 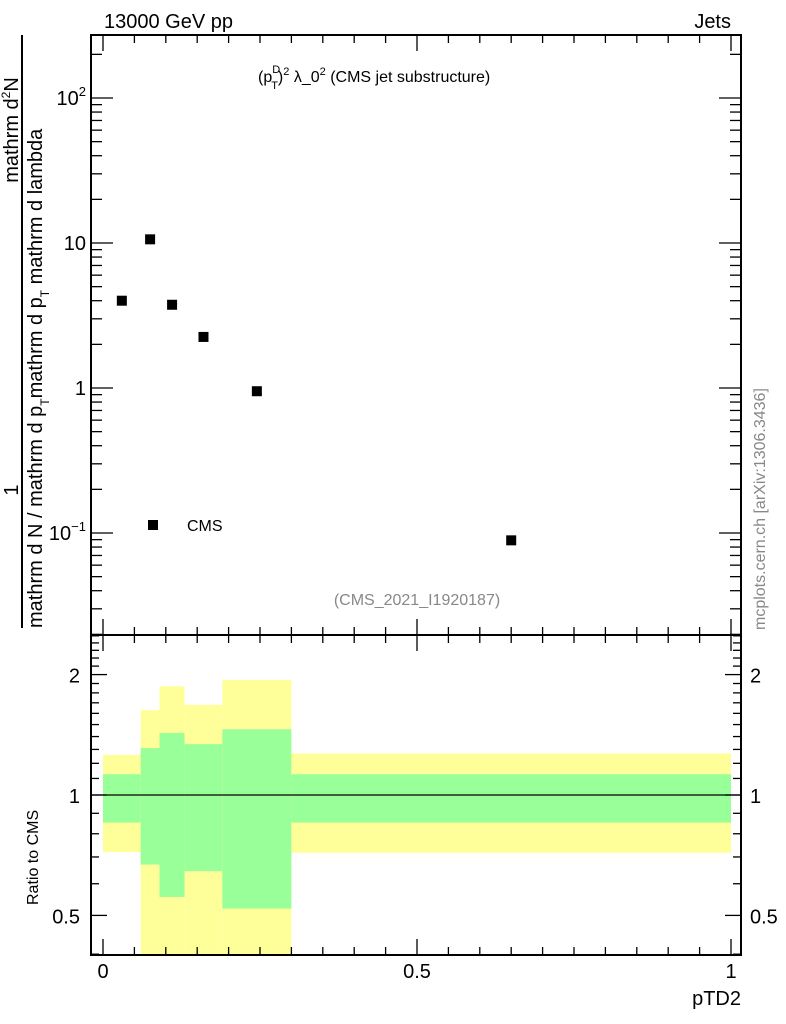 What do you see at coordinates (71, 97) in the screenshot?
I see `y-tick-label: 10²` at bounding box center [71, 97].